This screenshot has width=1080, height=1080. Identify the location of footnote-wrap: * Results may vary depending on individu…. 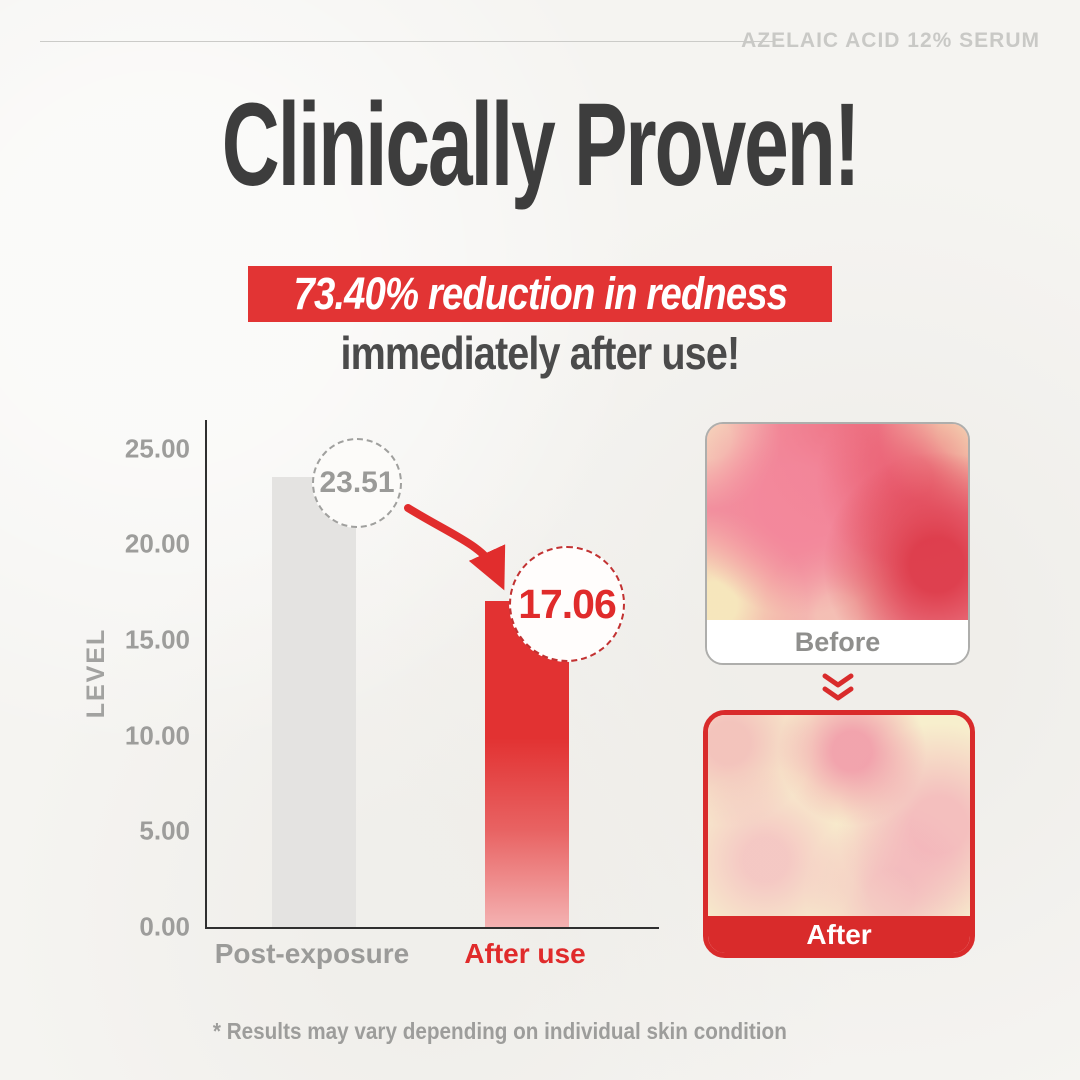
(520, 1031).